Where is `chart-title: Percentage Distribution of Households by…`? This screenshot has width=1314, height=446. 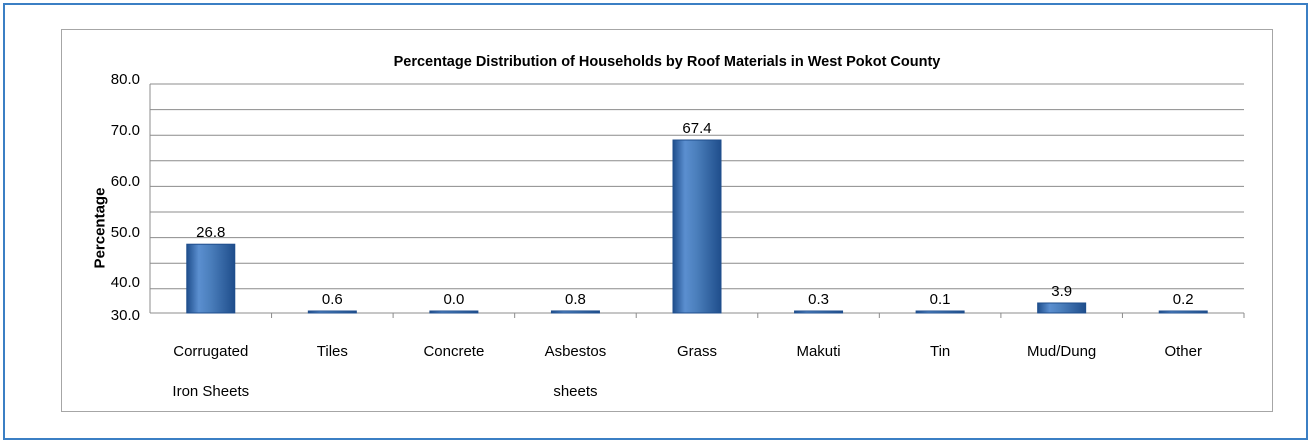
chart-title: Percentage Distribution of Households by… is located at coordinates (667, 62).